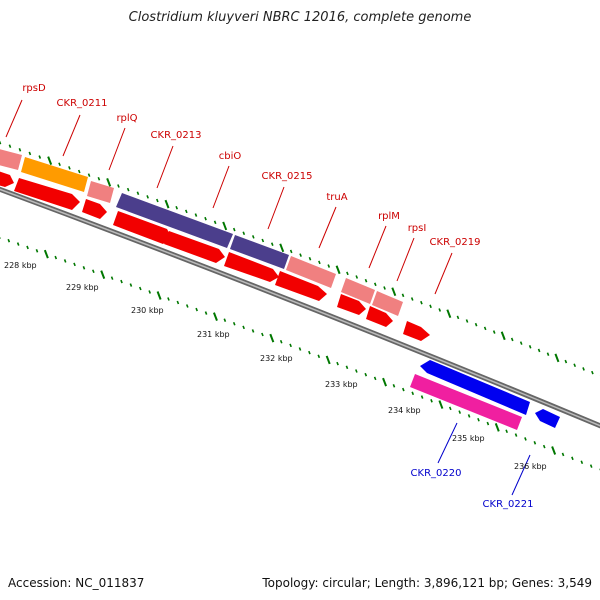 The image size is (600, 600). Describe the element at coordinates (404, 410) in the screenshot. I see `kbp-label: 234 kbp` at that location.